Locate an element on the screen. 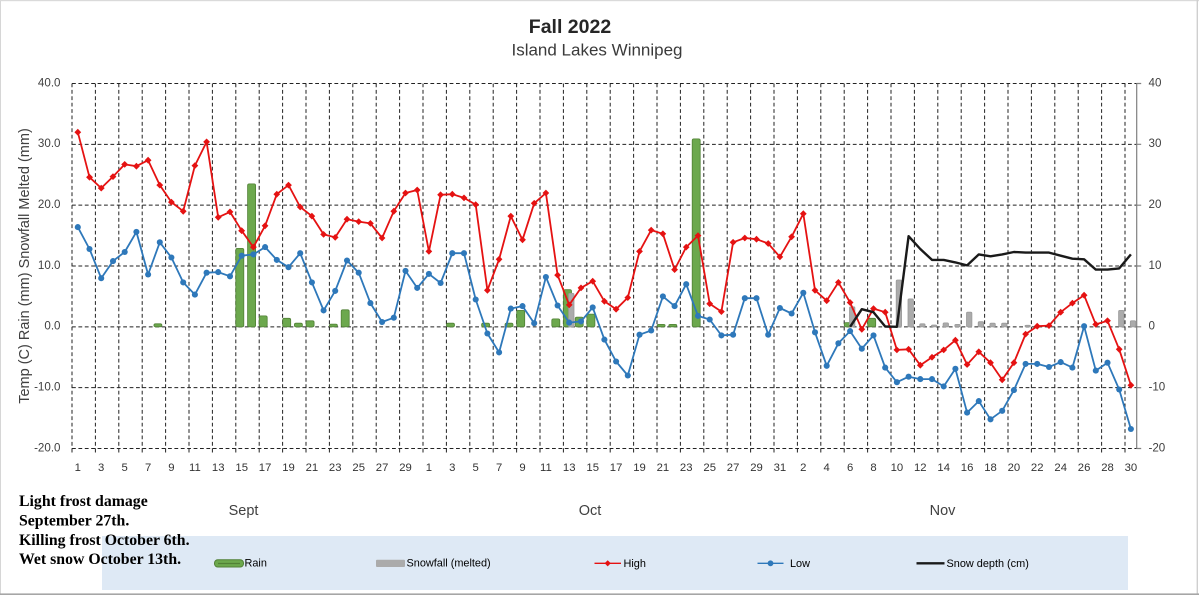  svg-text: September 27th. is located at coordinates (74, 520).